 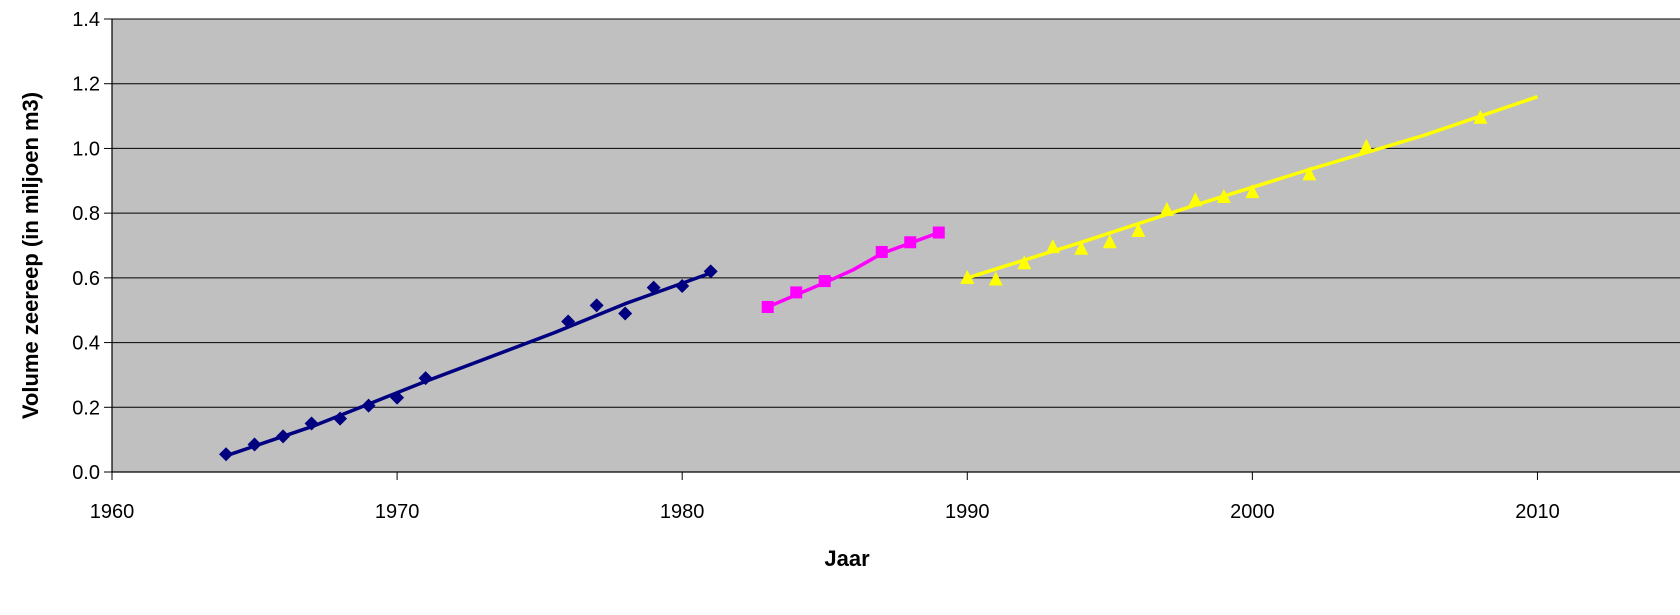 I want to click on x-axis-title: Jaar, so click(x=847, y=558).